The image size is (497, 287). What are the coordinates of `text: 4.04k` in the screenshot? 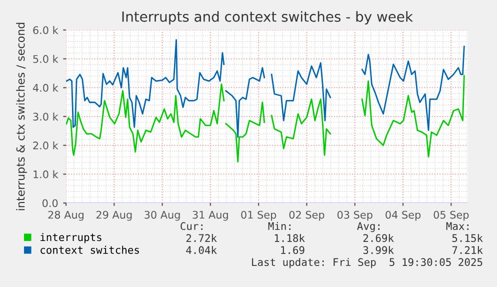 It's located at (201, 250).